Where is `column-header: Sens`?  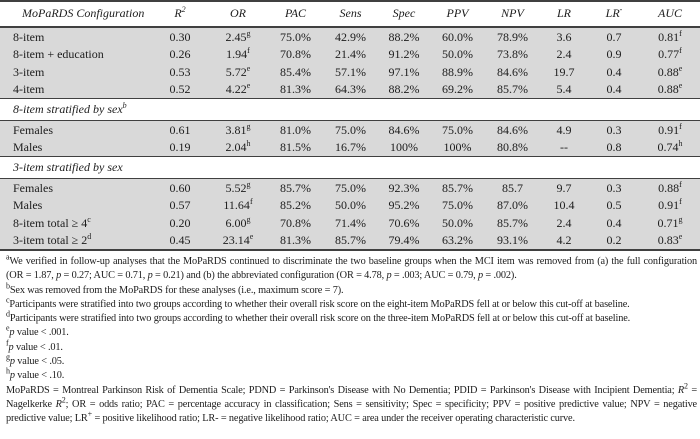 column-header: Sens is located at coordinates (350, 14).